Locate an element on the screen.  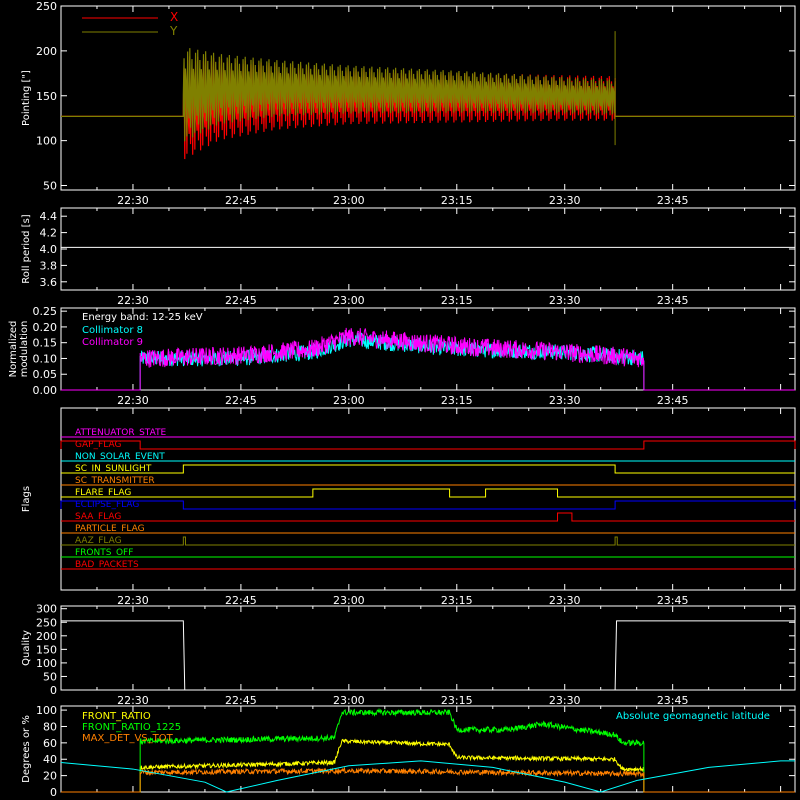
panel-1-y-label: Roll period [s] is located at coordinates (26, 248).